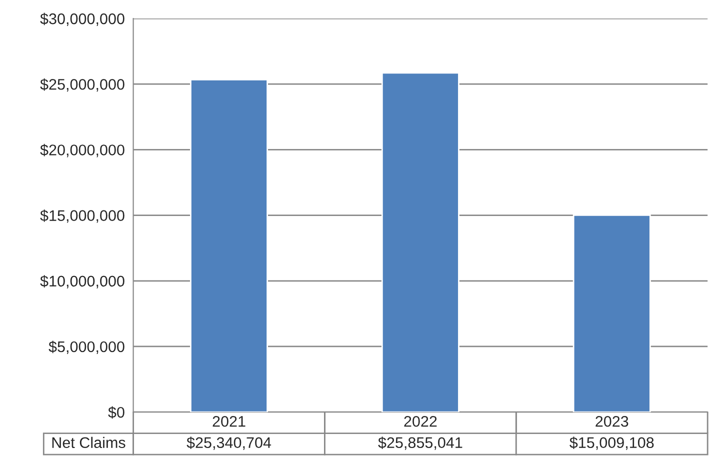  What do you see at coordinates (82, 281) in the screenshot?
I see `y-tick-label: $10,000,000` at bounding box center [82, 281].